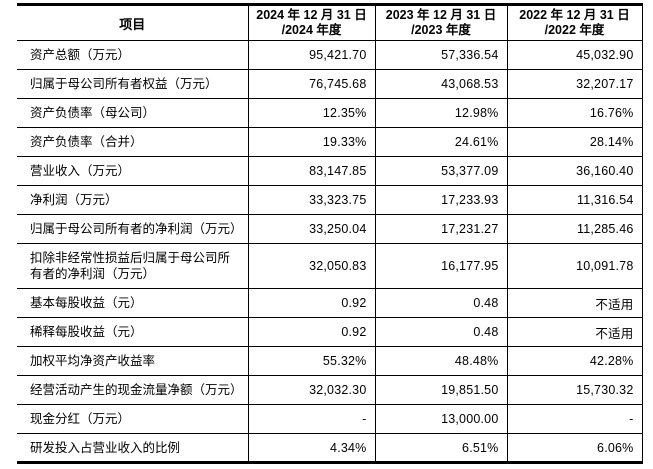 The width and height of the screenshot is (653, 469). Describe the element at coordinates (440, 448) in the screenshot. I see `row-value-2023: 6.51%` at that location.